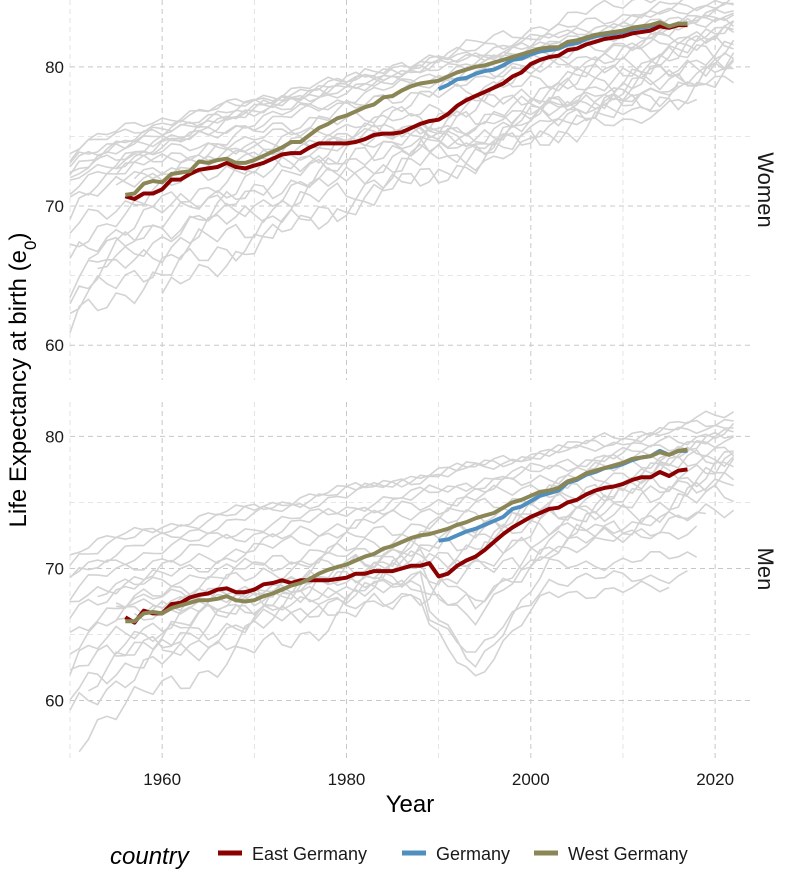 This screenshot has height=876, width=793. I want to click on legend-items: East Germany Germany West Germany, so click(453, 854).